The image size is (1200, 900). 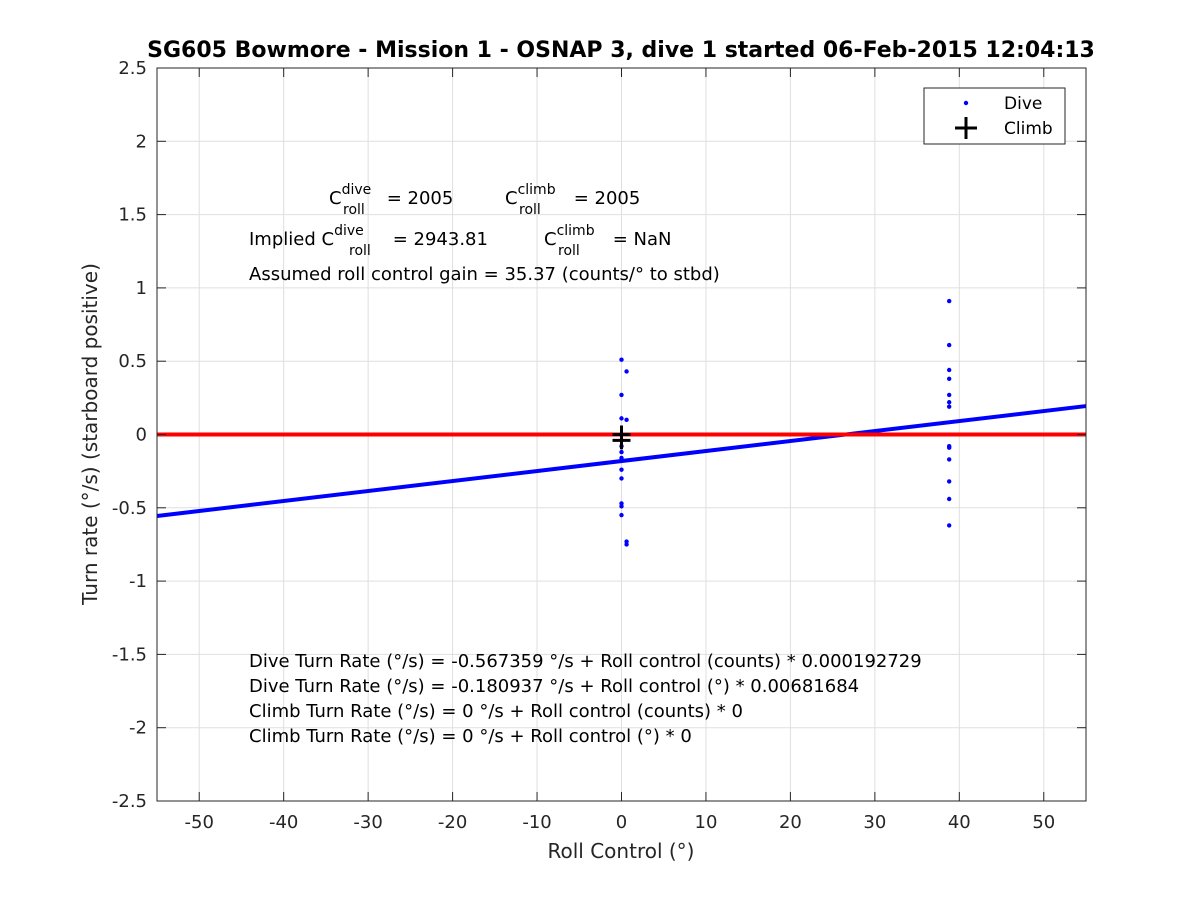 What do you see at coordinates (537, 190) in the screenshot?
I see `c-climb-sup: climb` at bounding box center [537, 190].